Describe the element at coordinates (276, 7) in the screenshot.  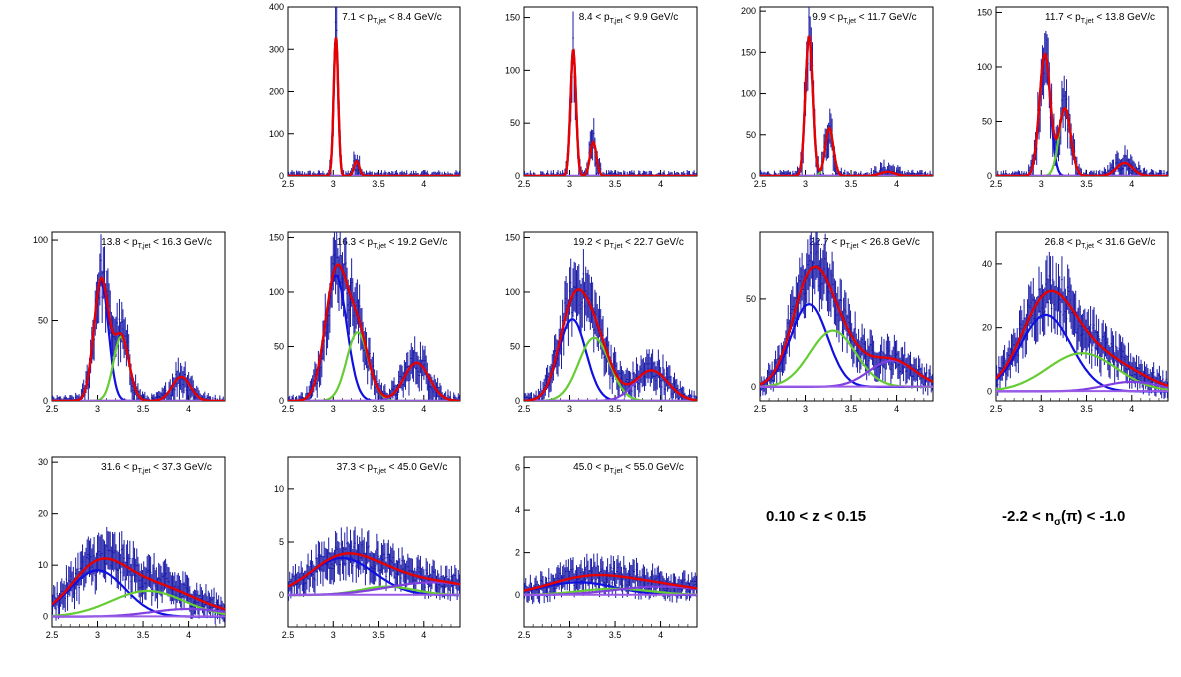
I see `y-tick-label: 400` at that location.